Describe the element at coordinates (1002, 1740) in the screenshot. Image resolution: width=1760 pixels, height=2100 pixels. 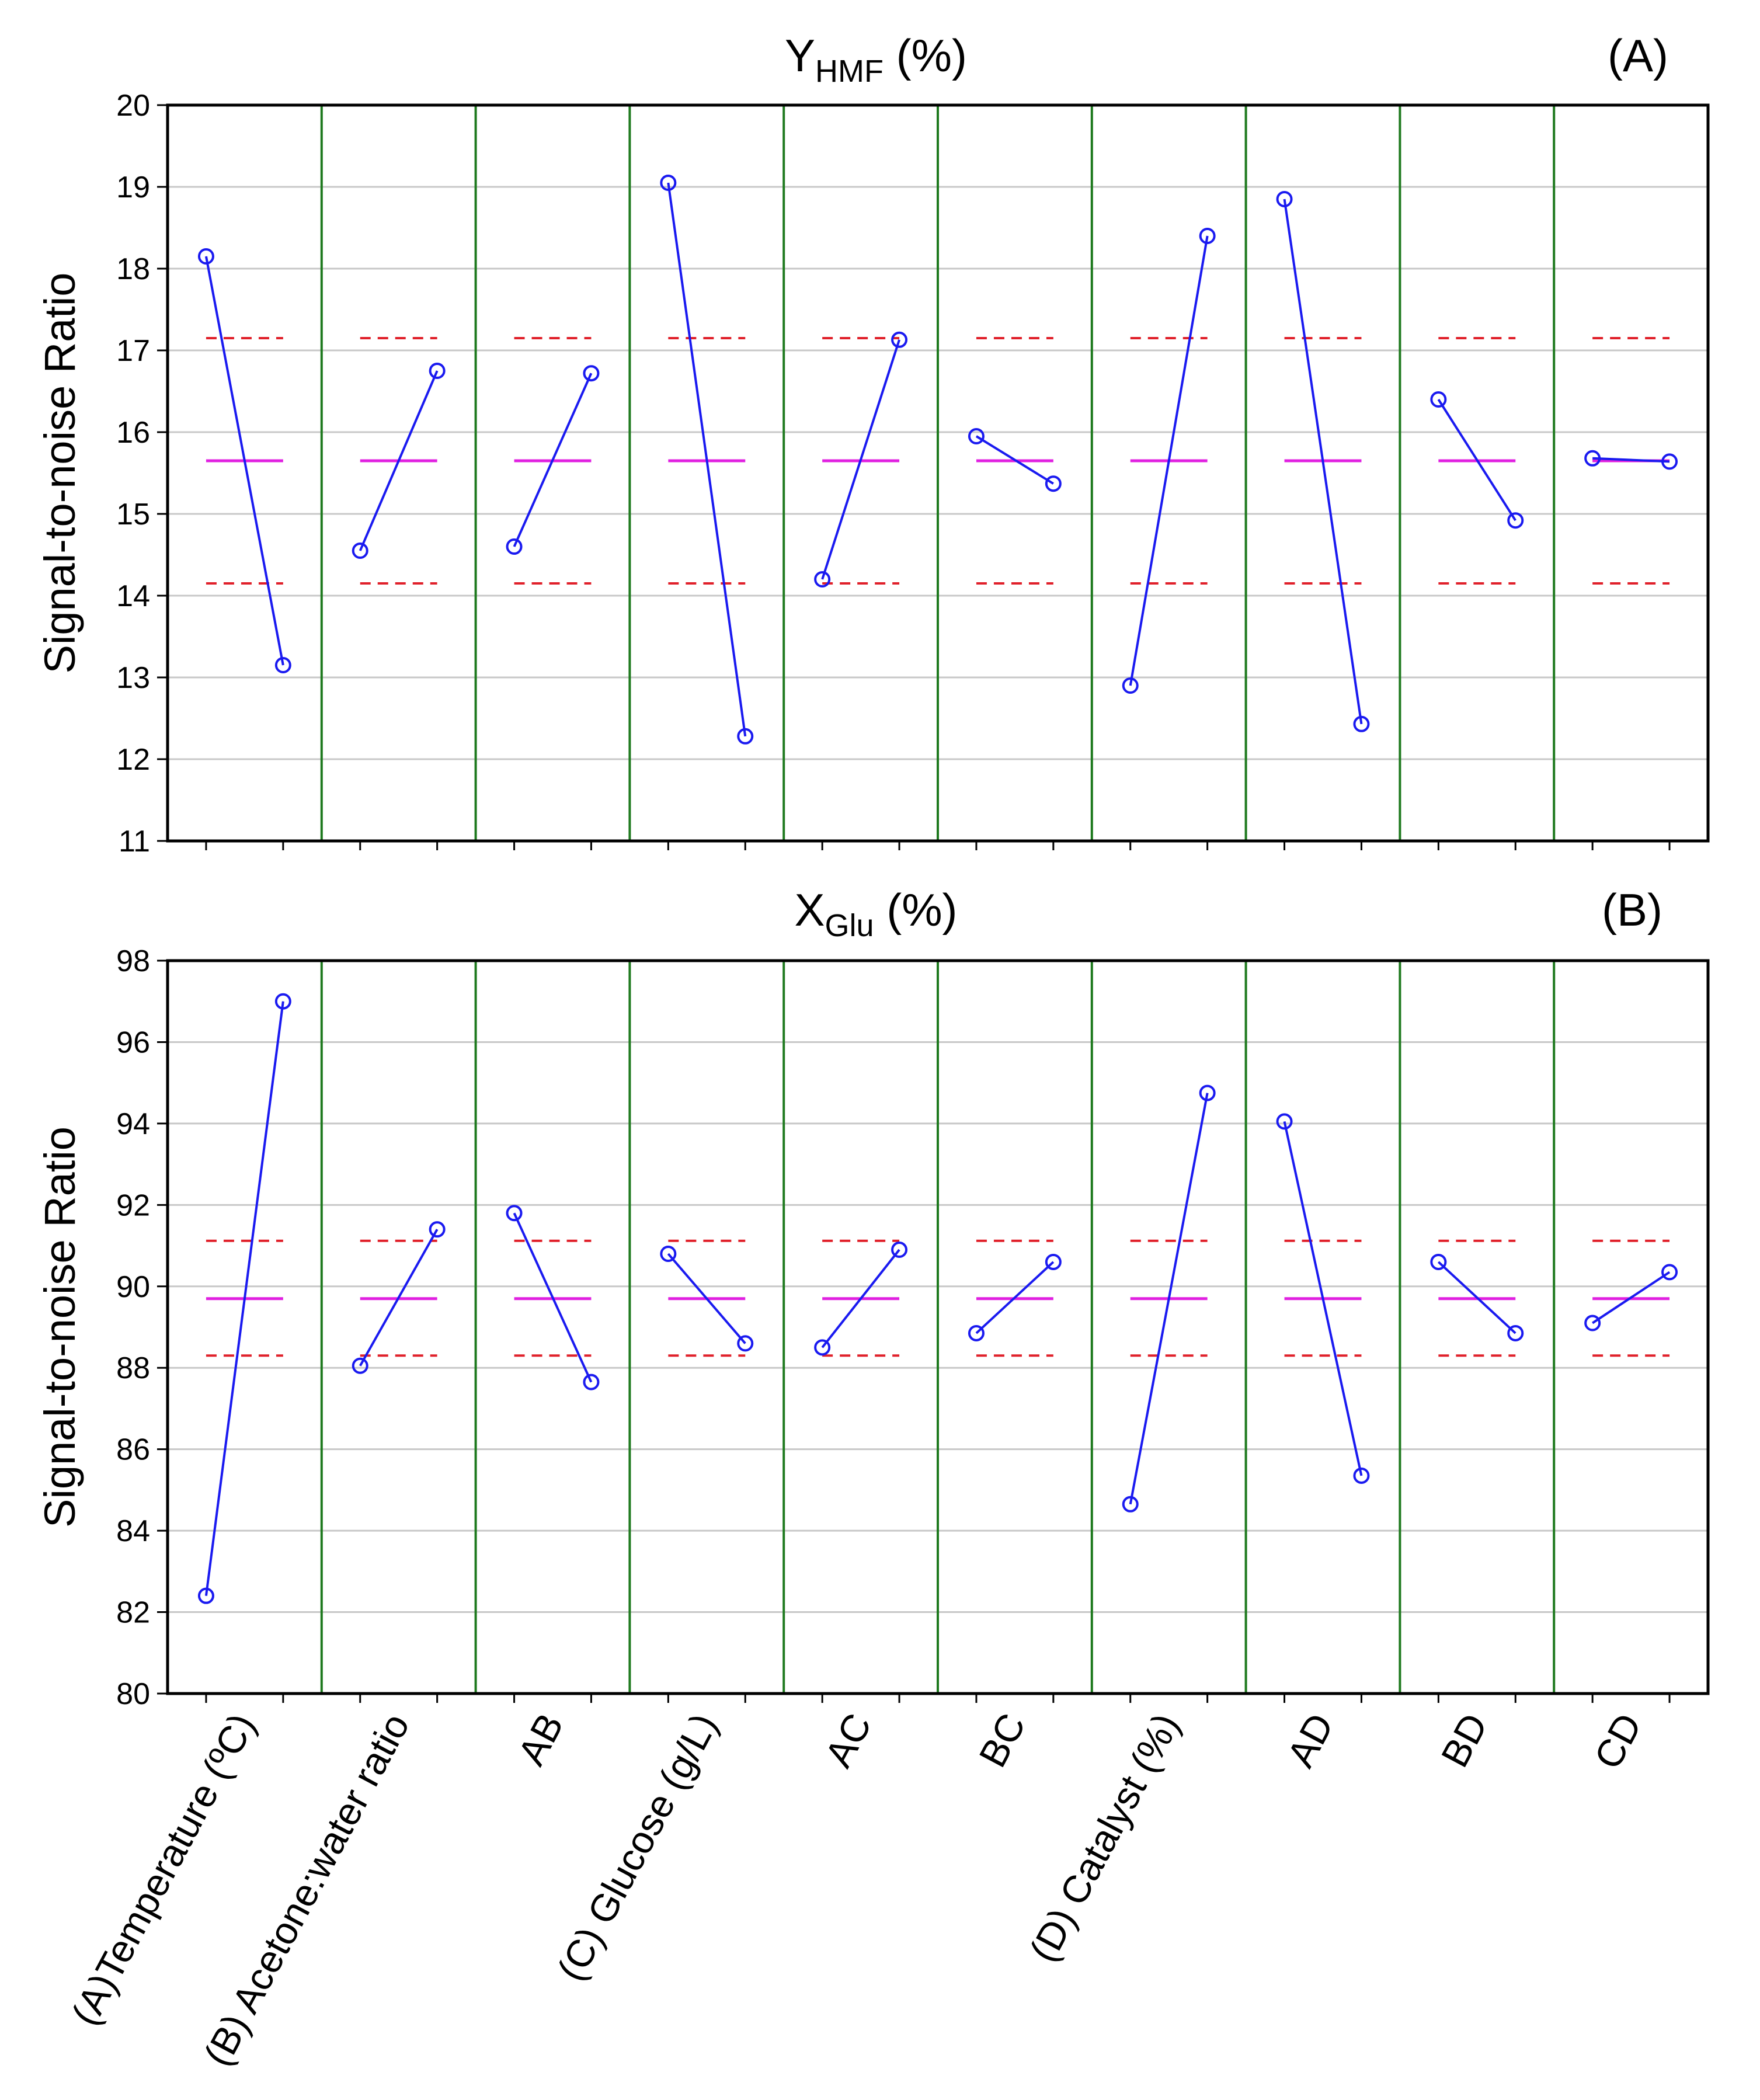
I see `category-label: BC` at that location.